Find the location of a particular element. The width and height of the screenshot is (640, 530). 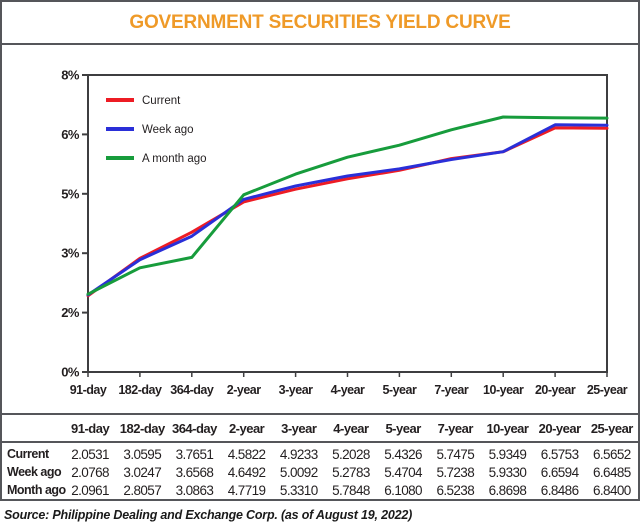

column-header: 91-day is located at coordinates (90, 429).